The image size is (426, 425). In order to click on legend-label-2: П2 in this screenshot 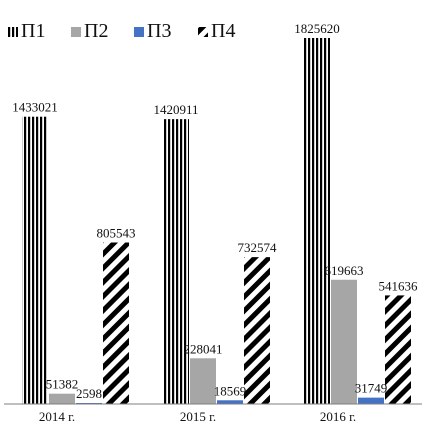, I will do `click(96, 31)`.